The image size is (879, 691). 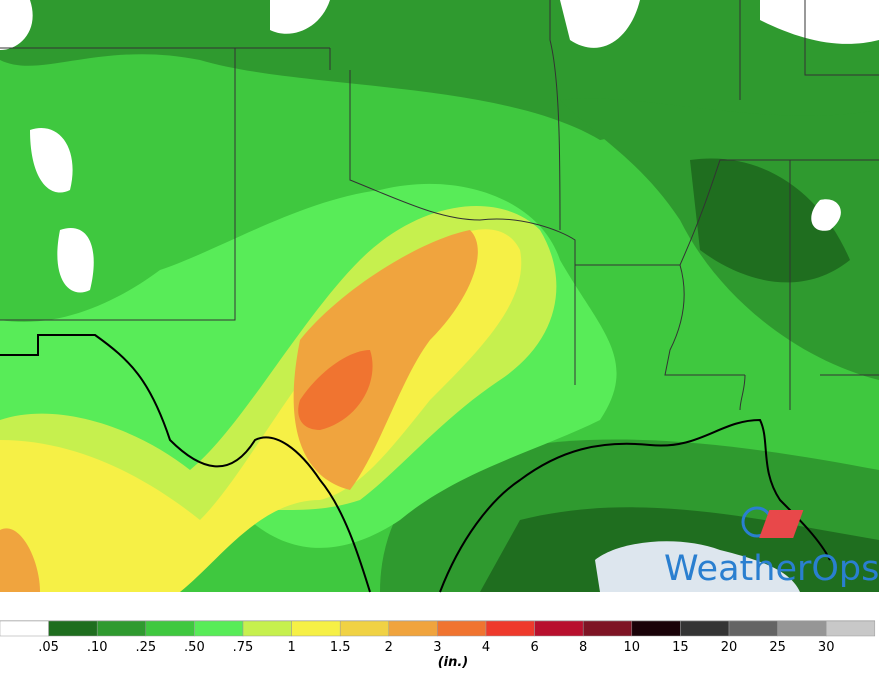 I want to click on logo-icon, so click(x=772, y=522).